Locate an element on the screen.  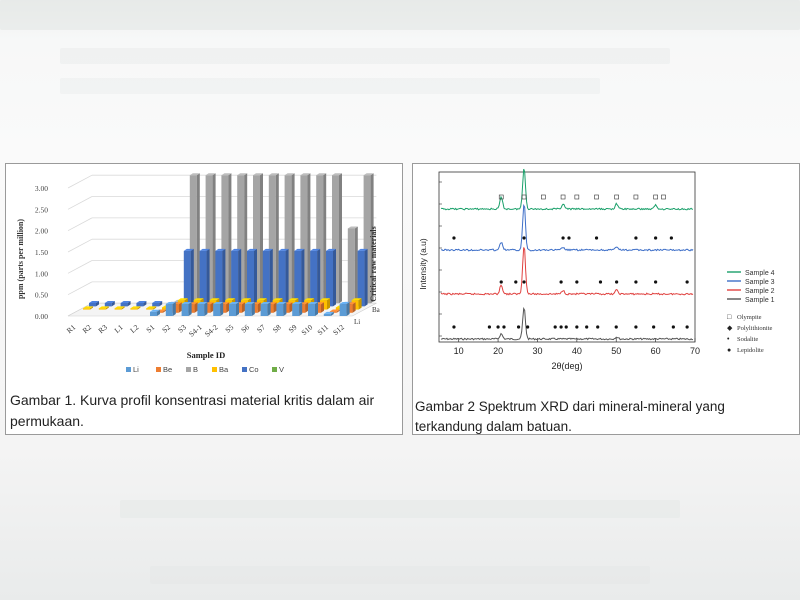
x-tick-label: L2 is located at coordinates (134, 328).